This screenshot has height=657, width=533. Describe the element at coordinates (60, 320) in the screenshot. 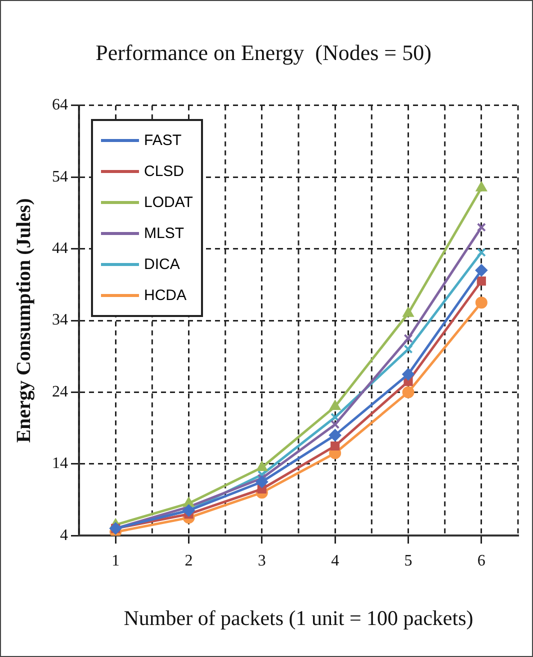

I see `y-tick-label: 34` at that location.